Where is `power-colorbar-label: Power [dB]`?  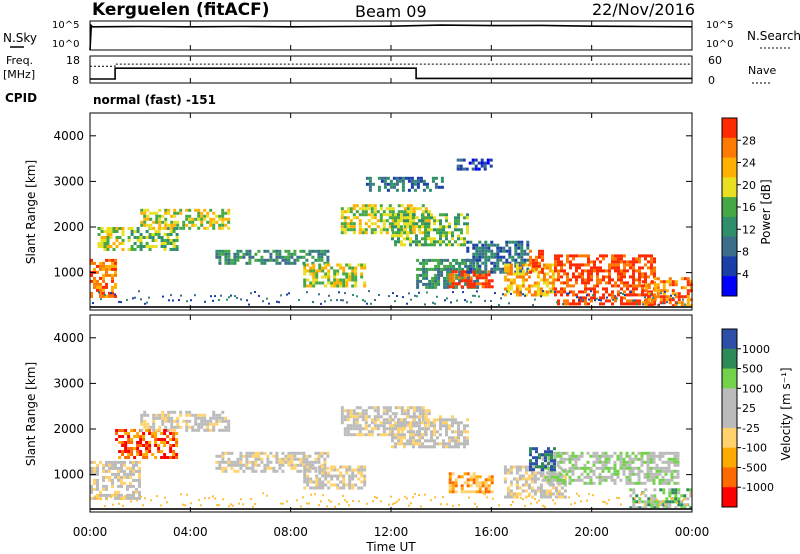
power-colorbar-label: Power [dB] is located at coordinates (766, 211).